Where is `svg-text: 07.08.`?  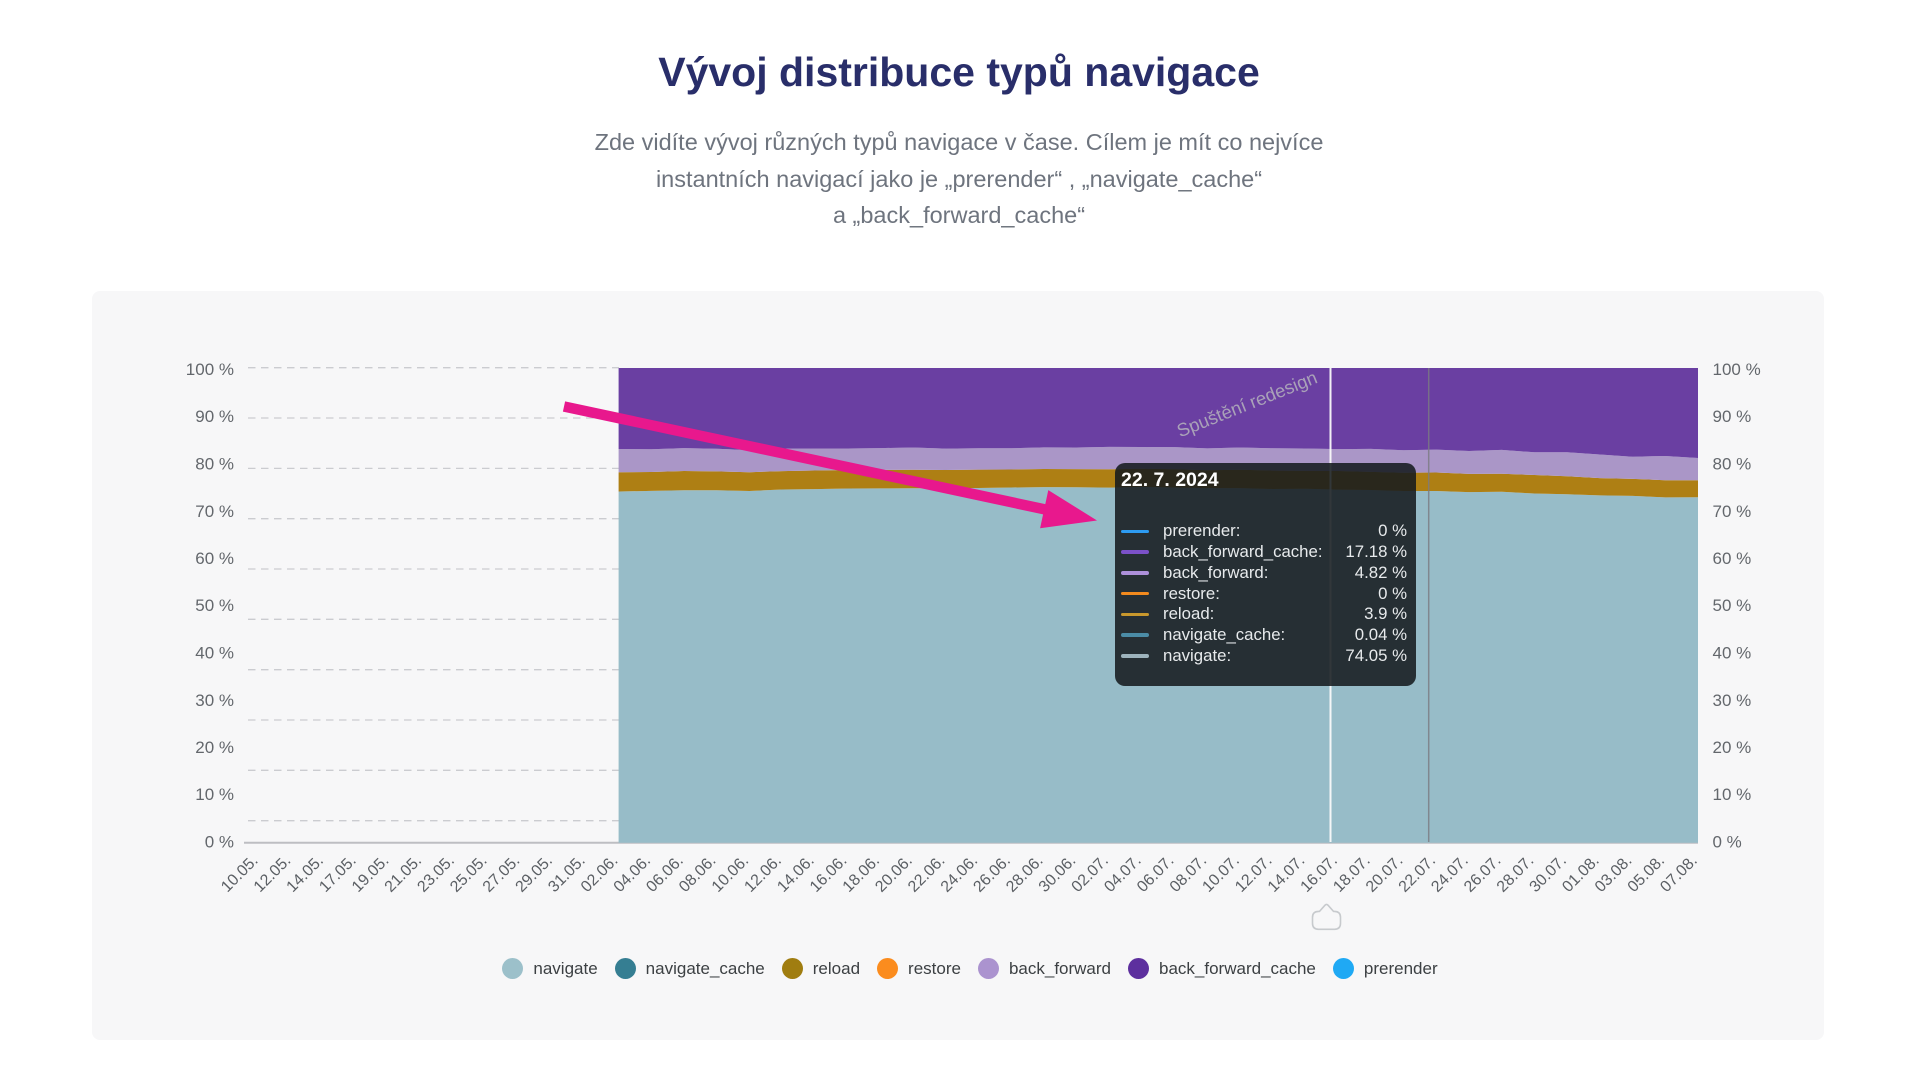
svg-text: 07.08. is located at coordinates (1678, 873).